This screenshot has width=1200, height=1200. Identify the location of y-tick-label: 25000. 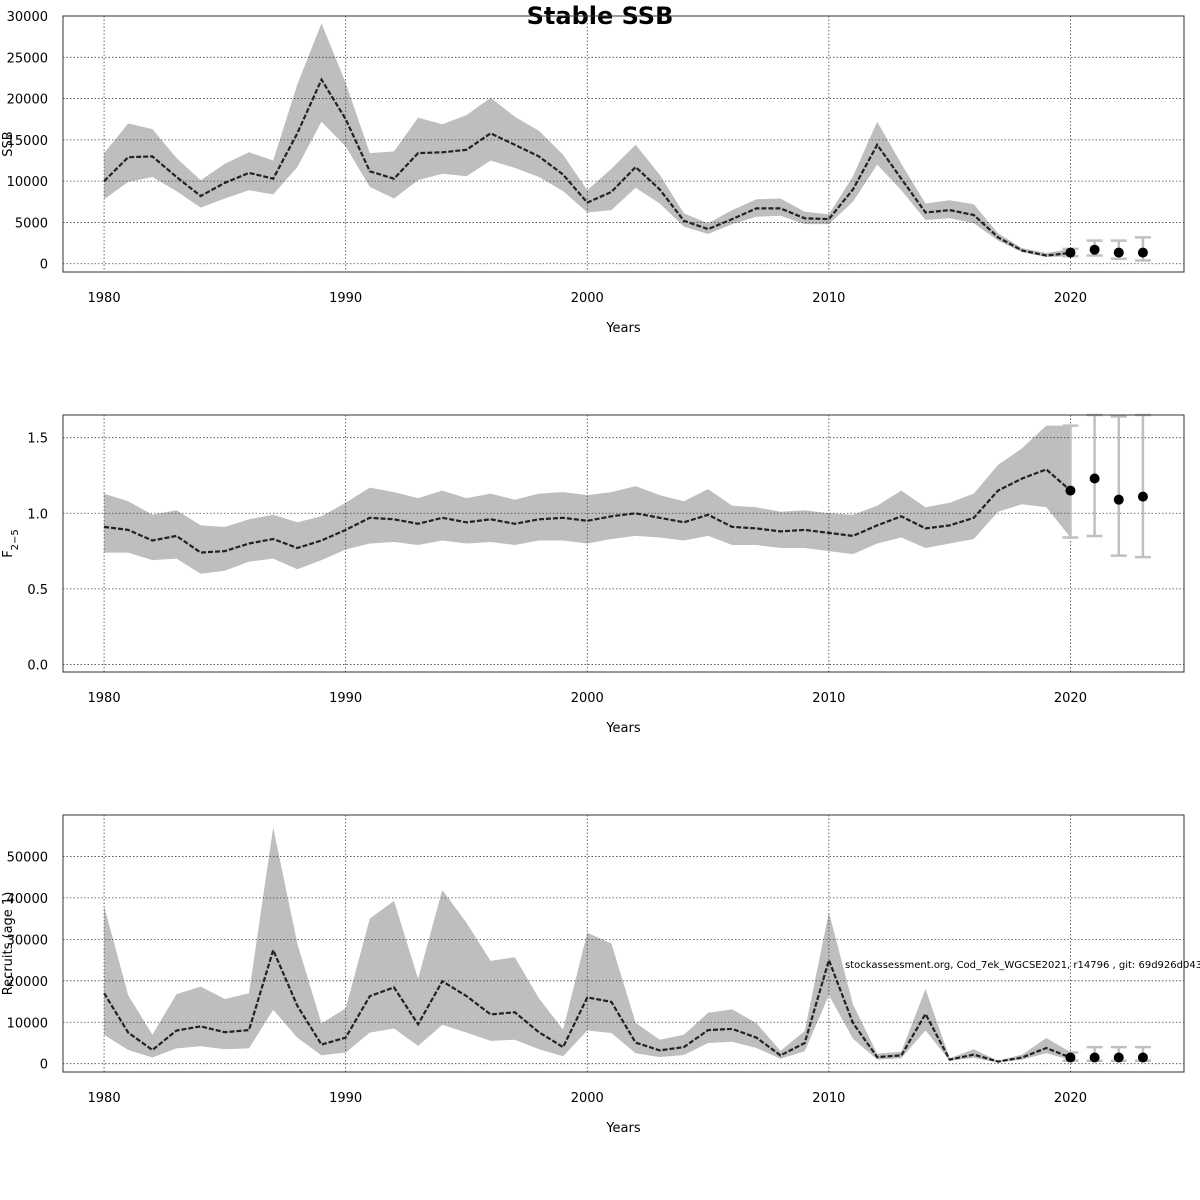
(27, 58).